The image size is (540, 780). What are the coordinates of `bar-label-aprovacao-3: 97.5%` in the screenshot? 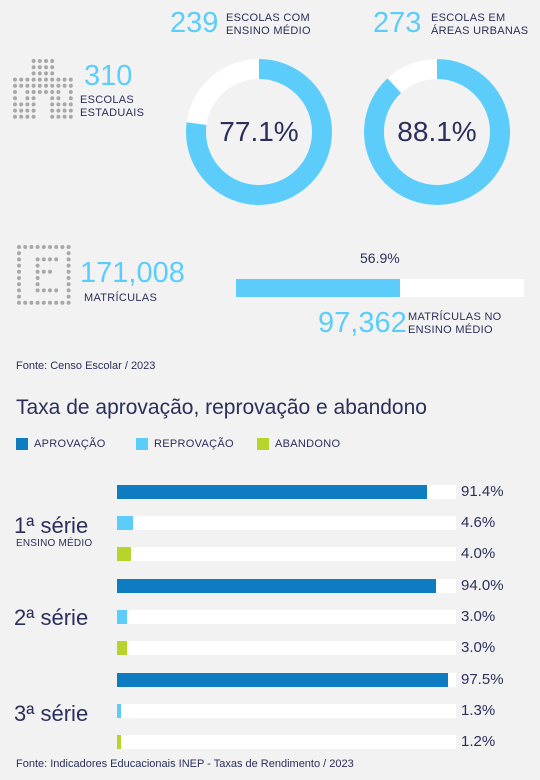 It's located at (482, 679).